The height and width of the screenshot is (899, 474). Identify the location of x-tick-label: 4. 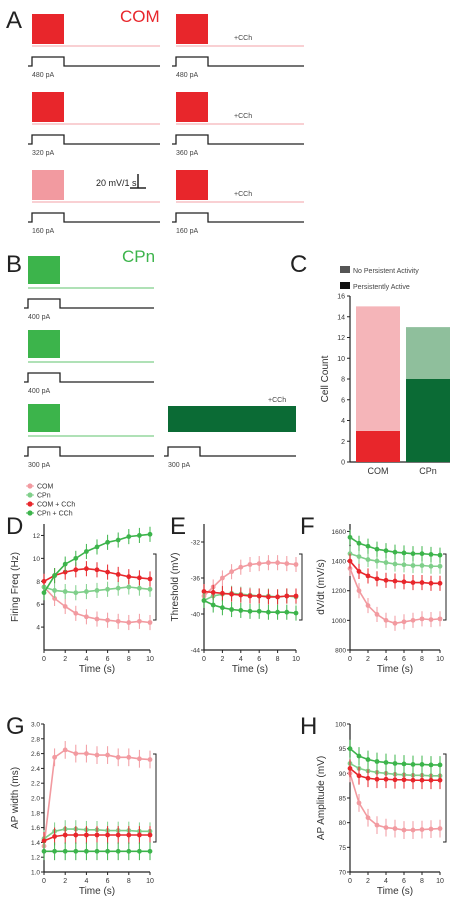
(86, 881).